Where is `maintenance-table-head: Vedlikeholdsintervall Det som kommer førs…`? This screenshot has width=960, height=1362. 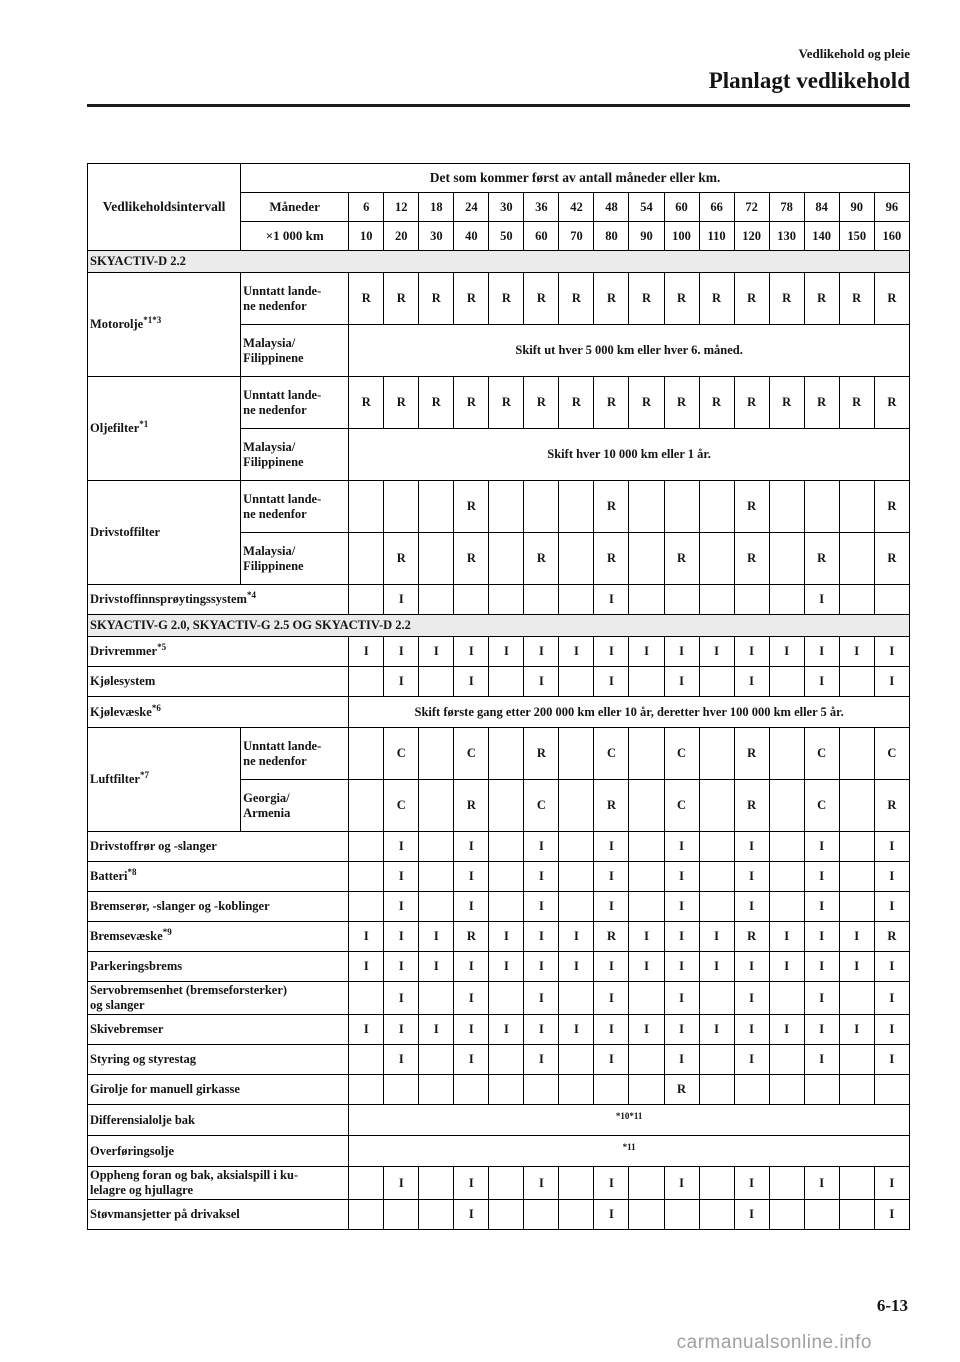
maintenance-table-head: Vedlikeholdsintervall Det som kommer førs… is located at coordinates (498, 207).